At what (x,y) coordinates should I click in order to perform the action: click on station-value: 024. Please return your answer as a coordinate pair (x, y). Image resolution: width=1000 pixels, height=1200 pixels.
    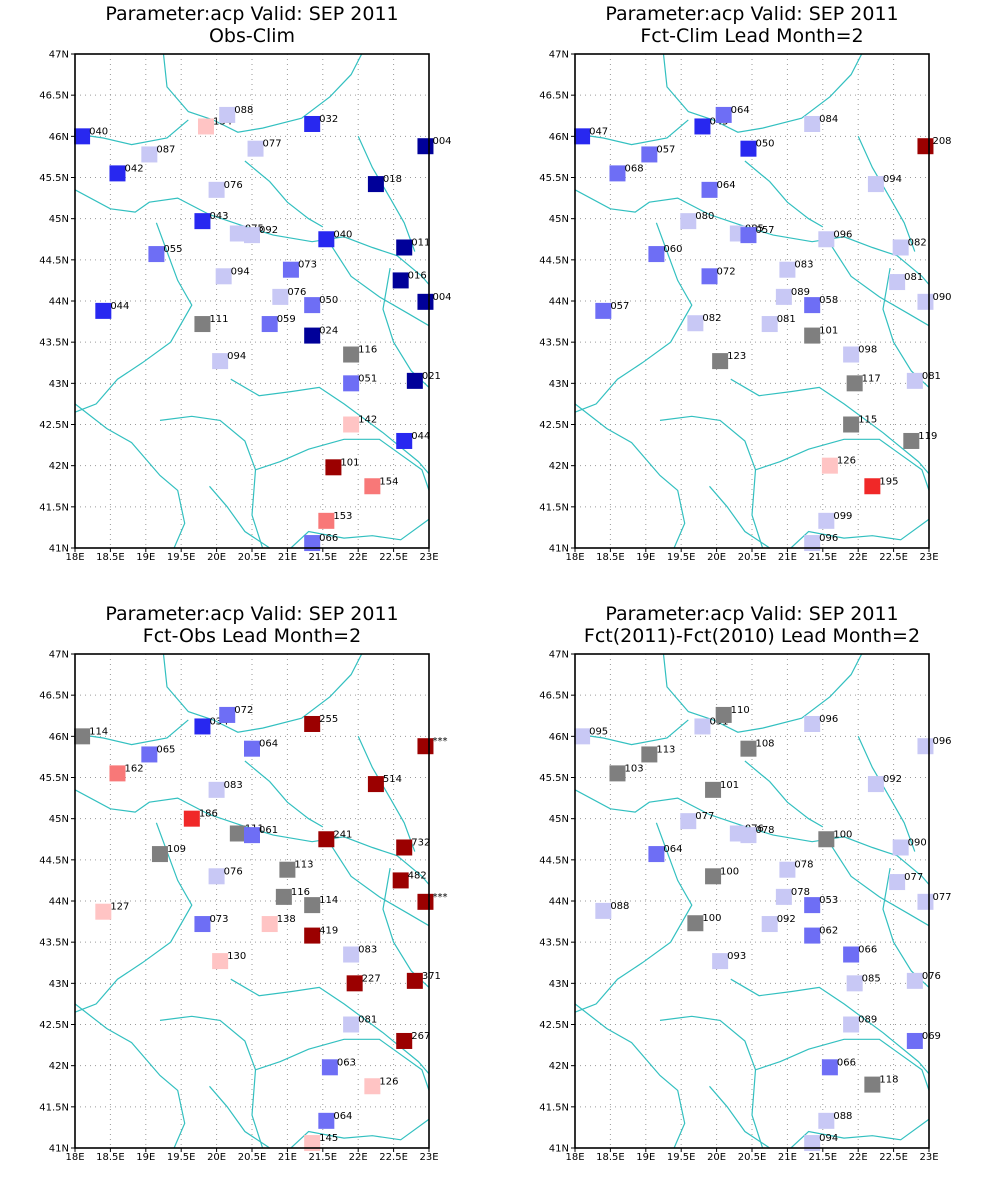
    Looking at the image, I should click on (328, 331).